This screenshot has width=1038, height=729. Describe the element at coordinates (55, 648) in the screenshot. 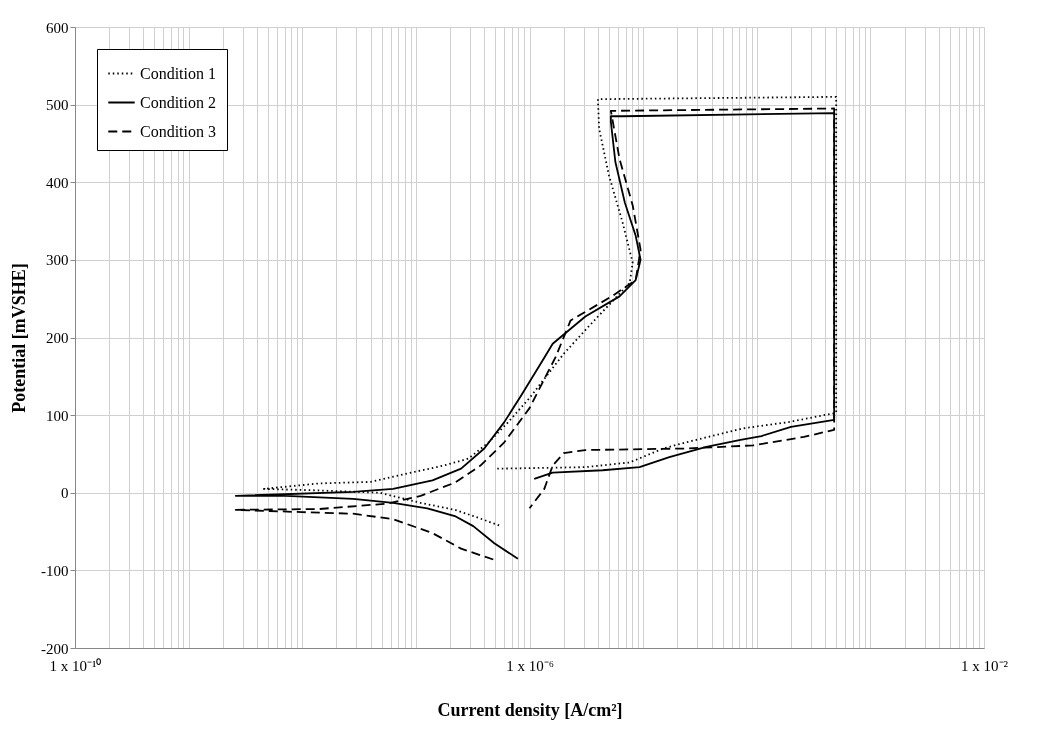

I see `y-tick-label: -200` at that location.